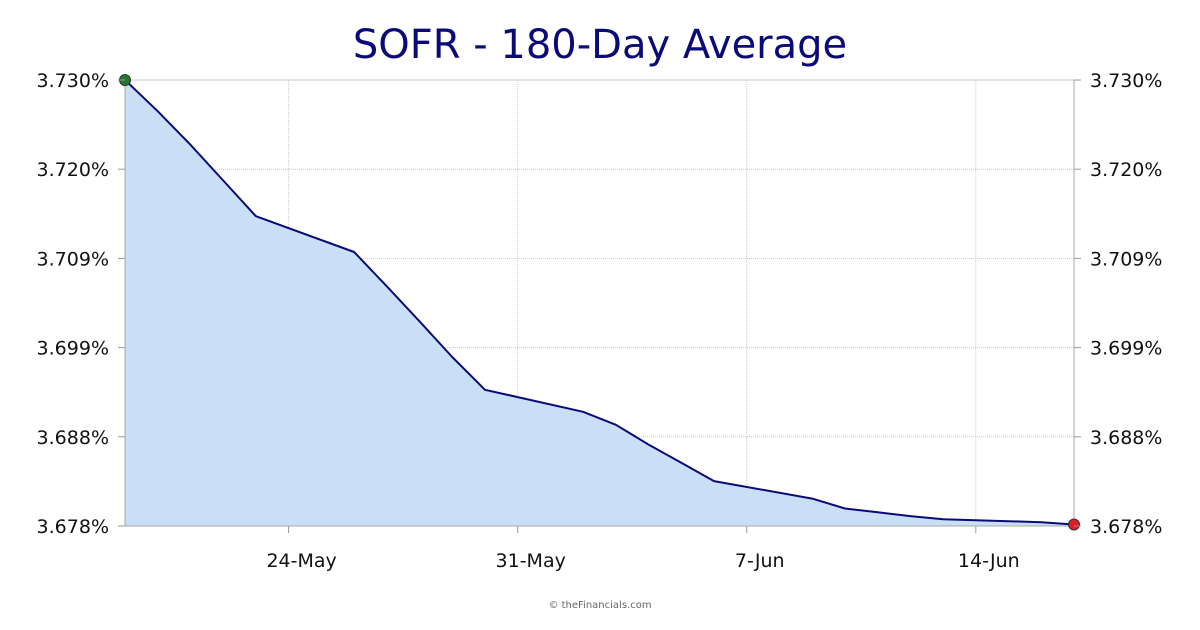 This screenshot has height=630, width=1200. Describe the element at coordinates (301, 561) in the screenshot. I see `x-tick-label: 24-May` at that location.